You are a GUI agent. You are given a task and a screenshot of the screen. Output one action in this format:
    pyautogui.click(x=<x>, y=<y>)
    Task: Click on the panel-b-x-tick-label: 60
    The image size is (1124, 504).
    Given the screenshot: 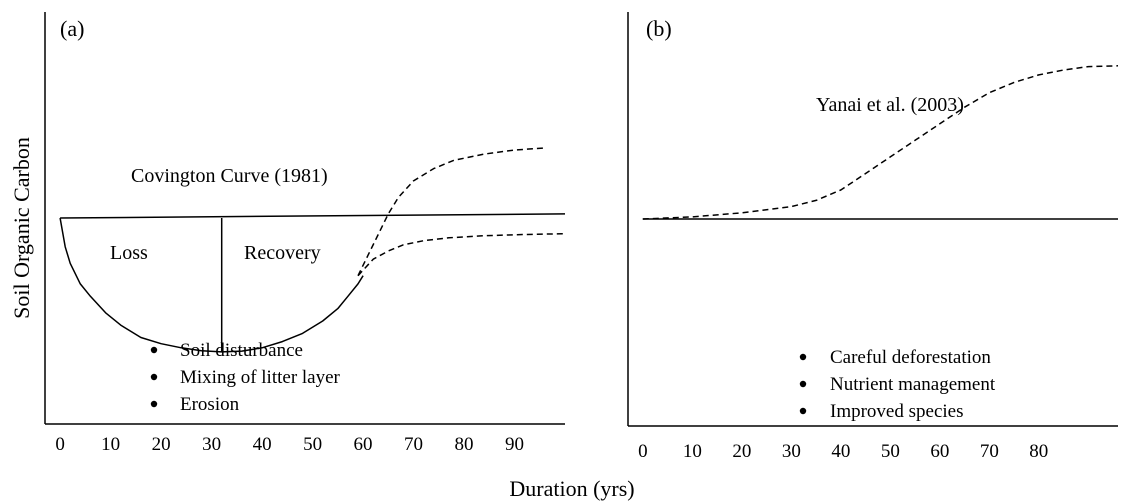 What is the action you would take?
    pyautogui.click(x=939, y=451)
    